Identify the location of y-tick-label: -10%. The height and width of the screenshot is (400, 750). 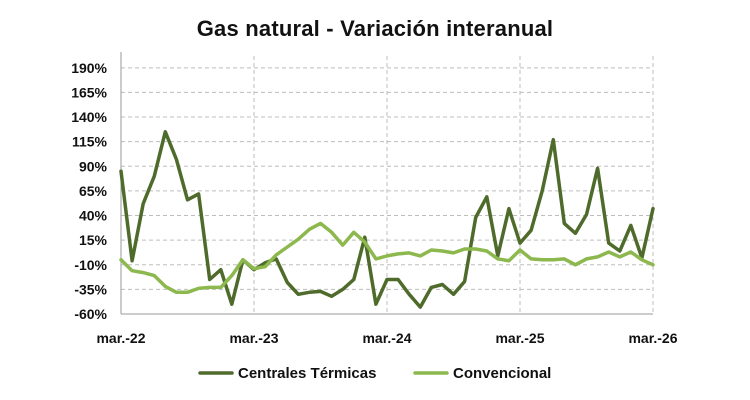
(90, 265).